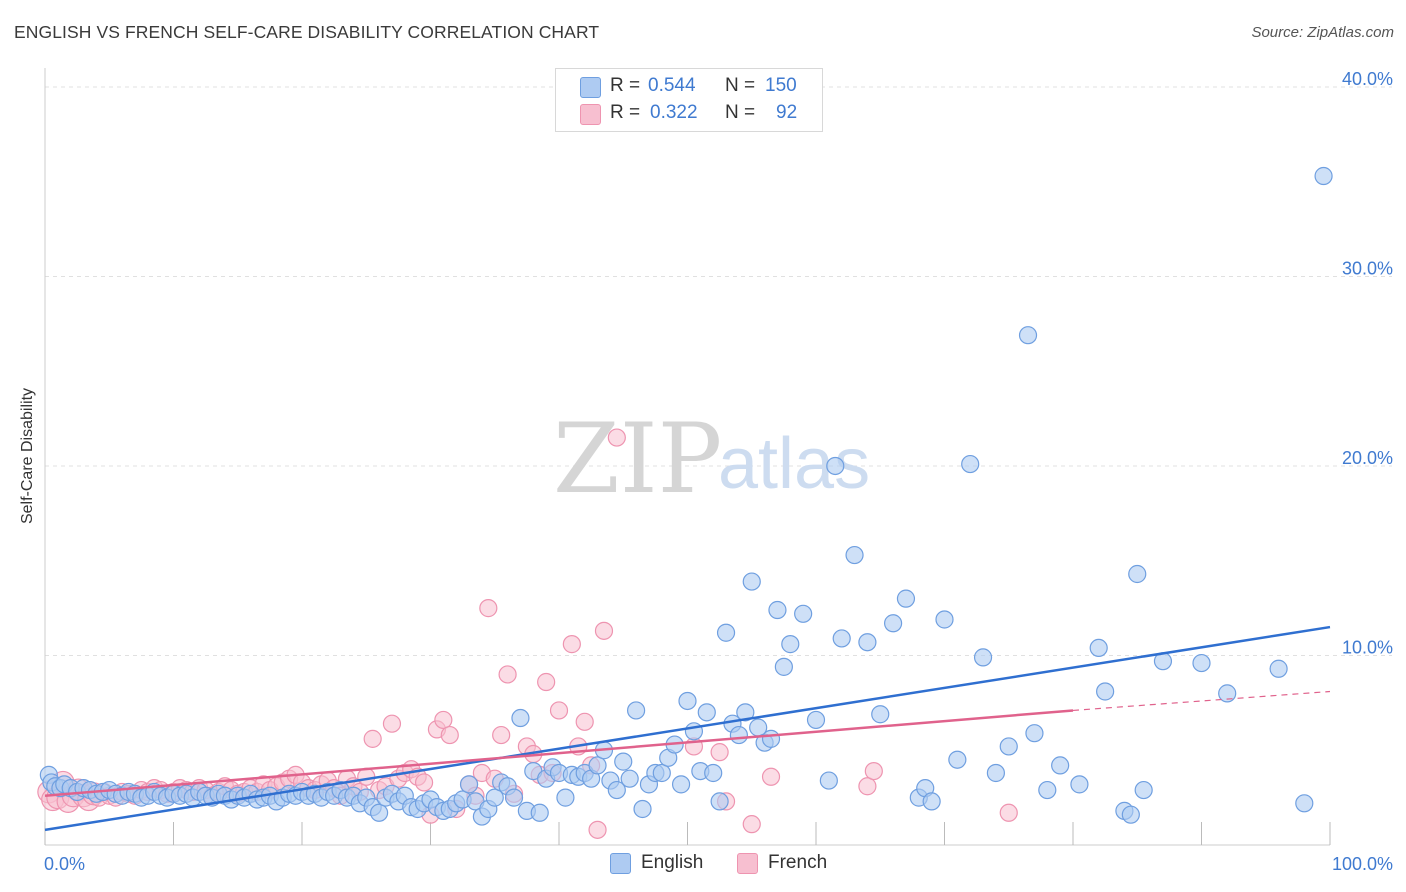  What do you see at coordinates (620, 863) in the screenshot?
I see `bottom-legend-swatch-english` at bounding box center [620, 863].